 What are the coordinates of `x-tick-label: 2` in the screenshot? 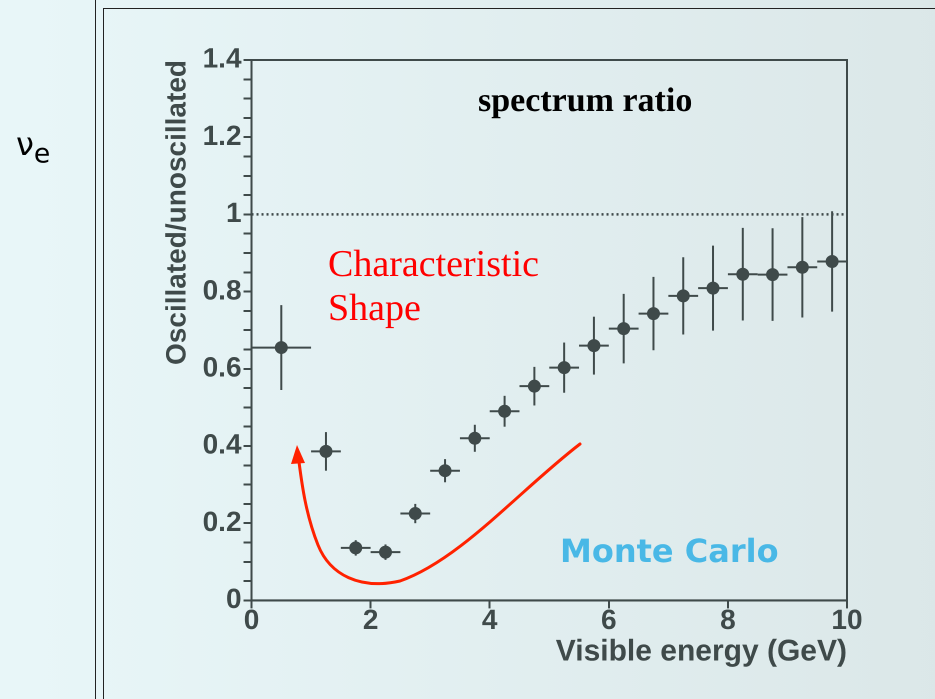 It's located at (370, 619).